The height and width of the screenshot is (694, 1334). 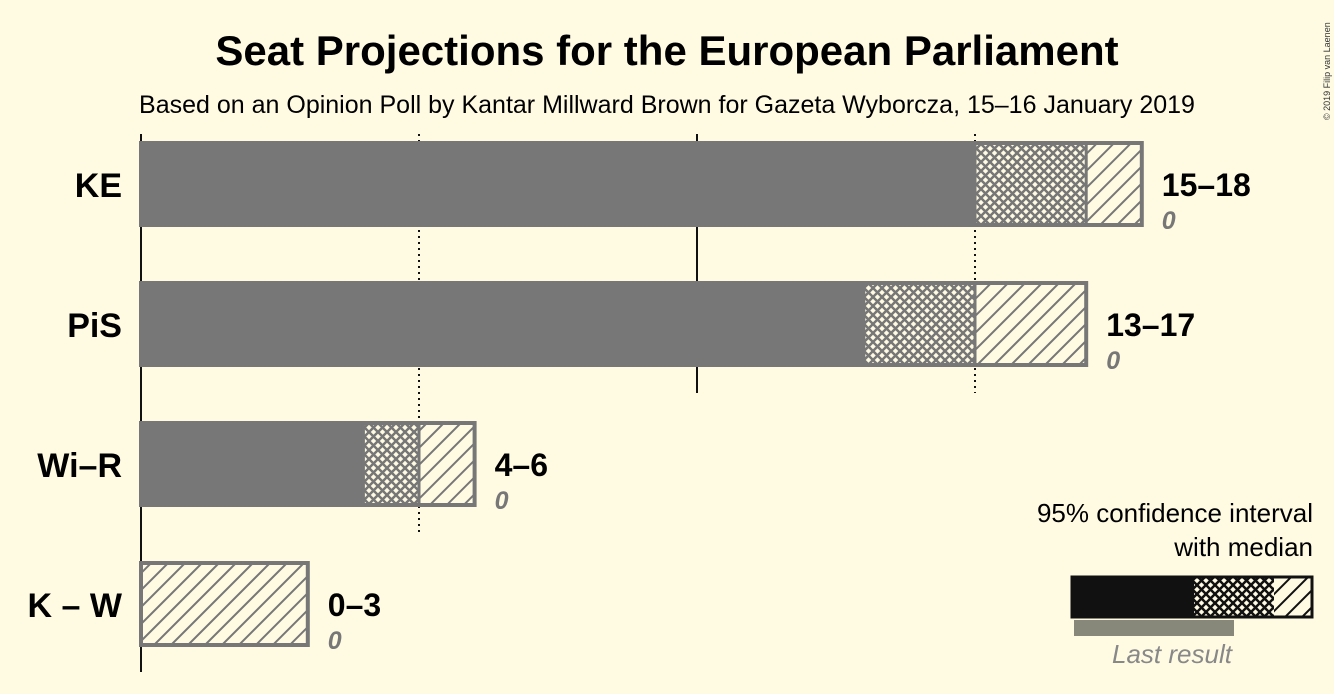 I want to click on legend-last-result-bar, so click(x=1154, y=628).